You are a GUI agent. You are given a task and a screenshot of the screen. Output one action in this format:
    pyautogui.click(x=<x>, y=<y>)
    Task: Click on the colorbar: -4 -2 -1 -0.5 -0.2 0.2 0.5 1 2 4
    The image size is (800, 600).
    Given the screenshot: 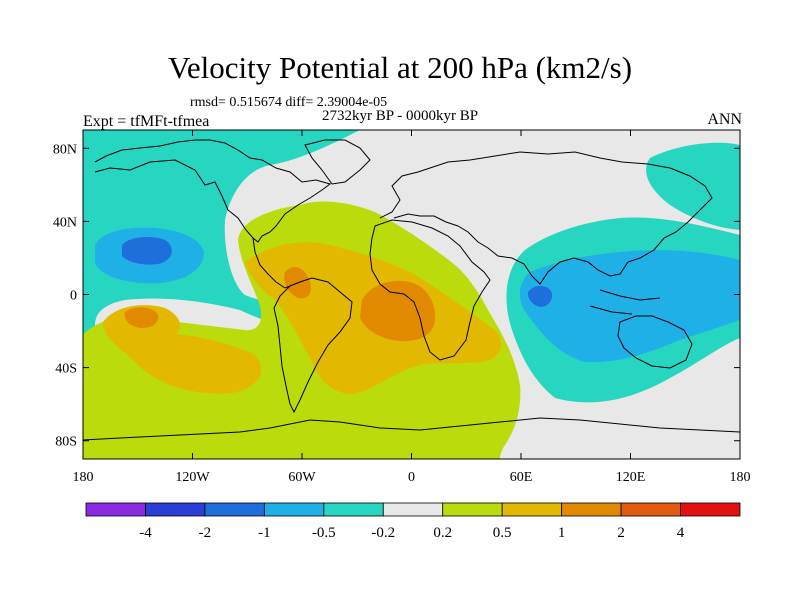 What is the action you would take?
    pyautogui.click(x=413, y=521)
    